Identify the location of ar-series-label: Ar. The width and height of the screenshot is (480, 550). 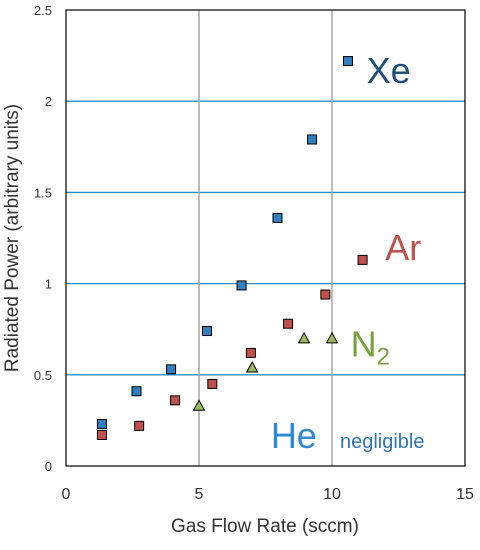
(403, 247).